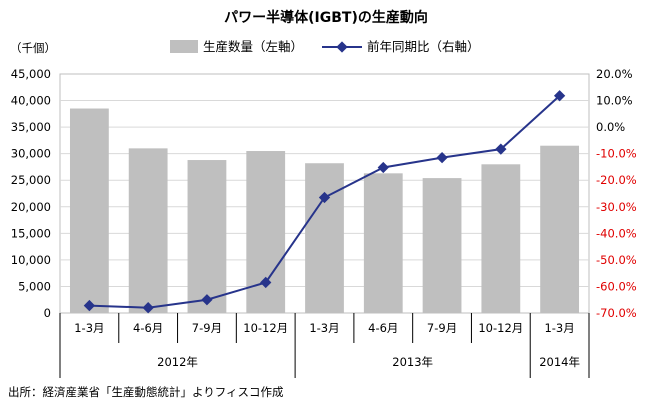  Describe the element at coordinates (616, 260) in the screenshot. I see `right-tick-label: -50.0%` at that location.